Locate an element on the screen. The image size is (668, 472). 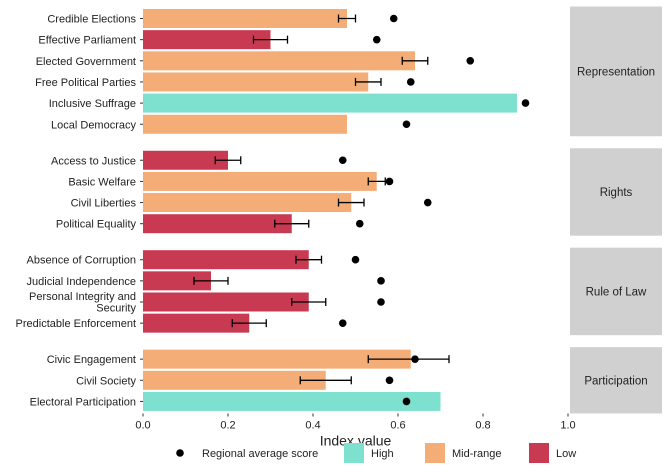
y-axis-label: Elected Government is located at coordinates (86, 62).